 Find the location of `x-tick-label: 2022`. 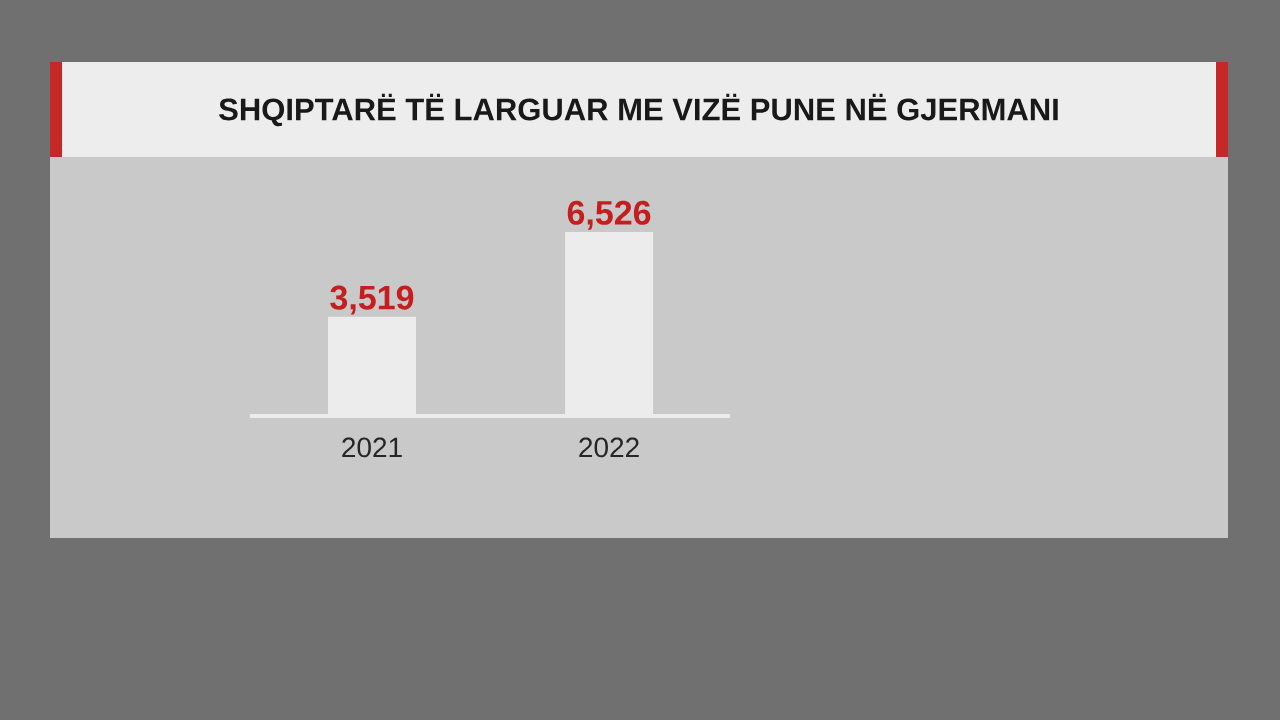

x-tick-label: 2022 is located at coordinates (609, 447).